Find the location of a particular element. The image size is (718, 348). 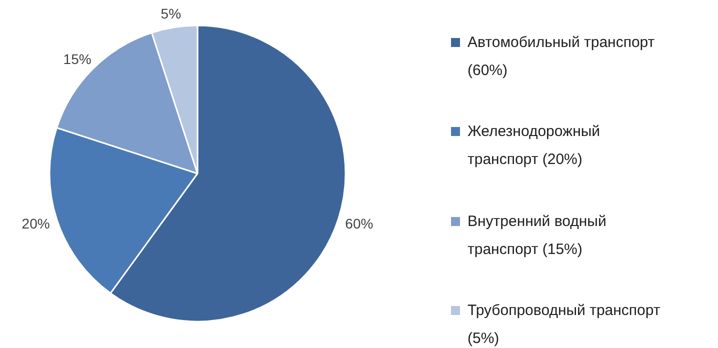

data-label: 60% is located at coordinates (359, 224).